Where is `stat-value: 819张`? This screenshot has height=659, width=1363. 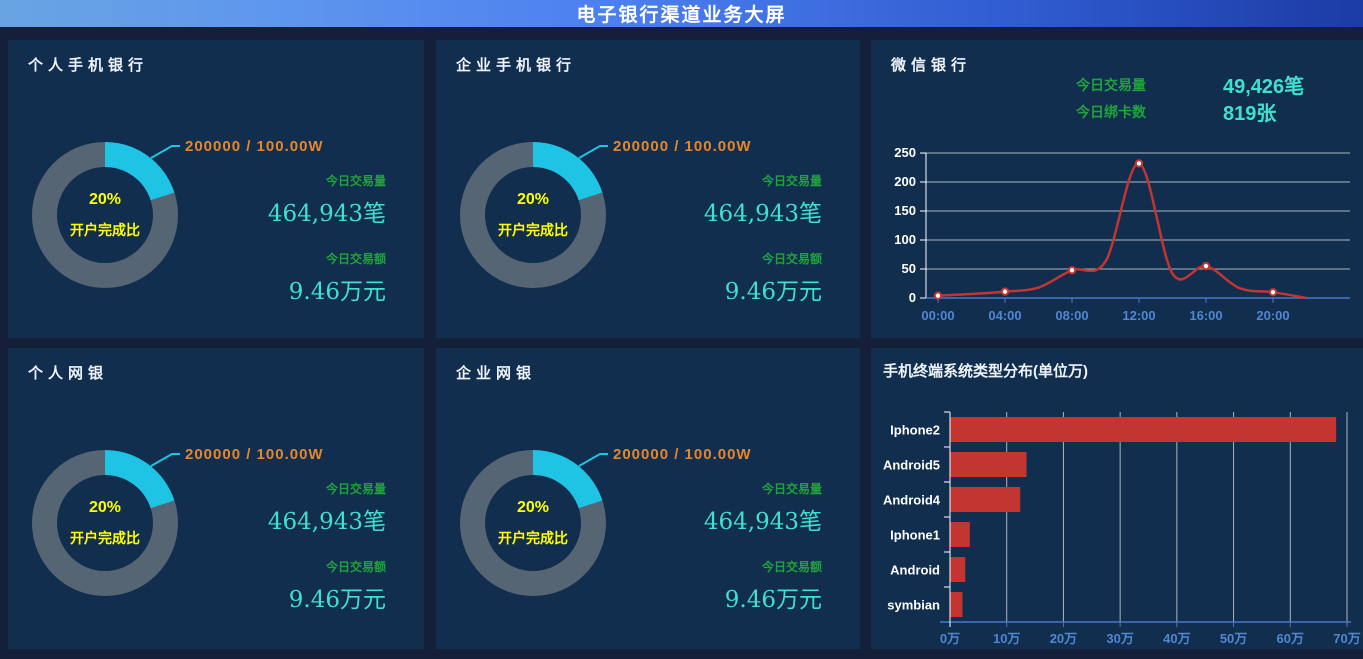 stat-value: 819张 is located at coordinates (1250, 114).